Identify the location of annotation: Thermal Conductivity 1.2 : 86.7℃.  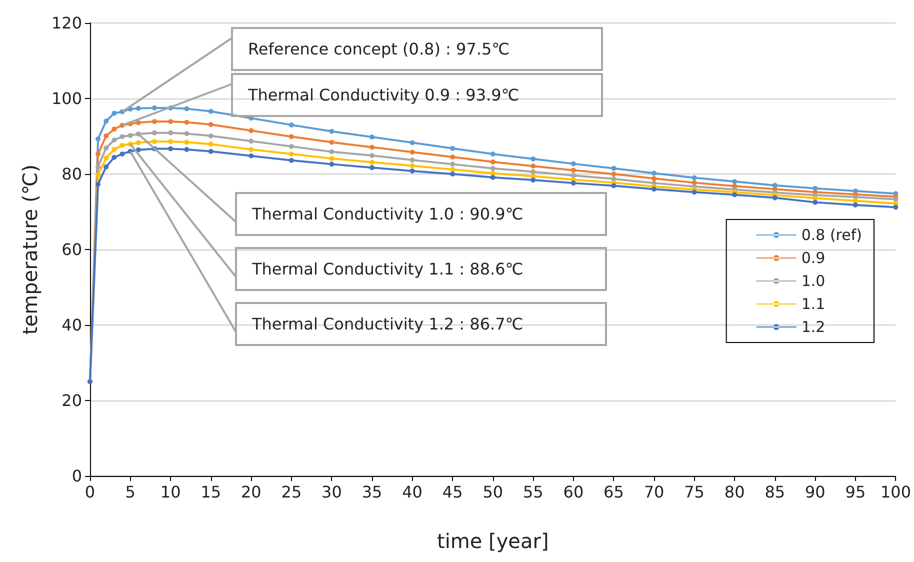
(387, 324).